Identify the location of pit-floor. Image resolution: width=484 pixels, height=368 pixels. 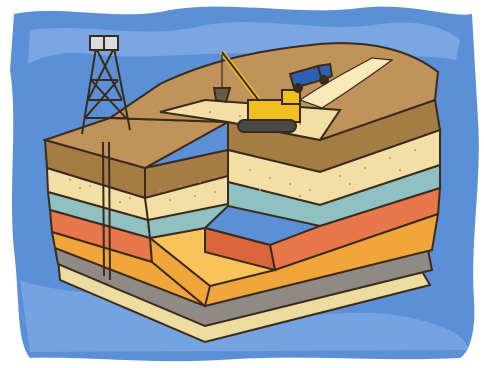
(180, 271).